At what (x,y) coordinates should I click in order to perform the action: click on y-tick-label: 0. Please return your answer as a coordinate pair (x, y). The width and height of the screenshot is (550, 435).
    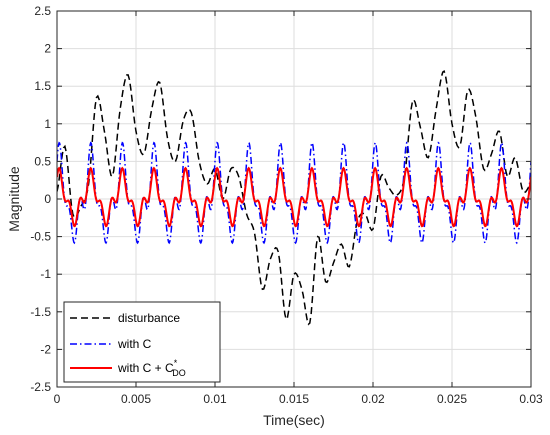
    Looking at the image, I should click on (47, 199).